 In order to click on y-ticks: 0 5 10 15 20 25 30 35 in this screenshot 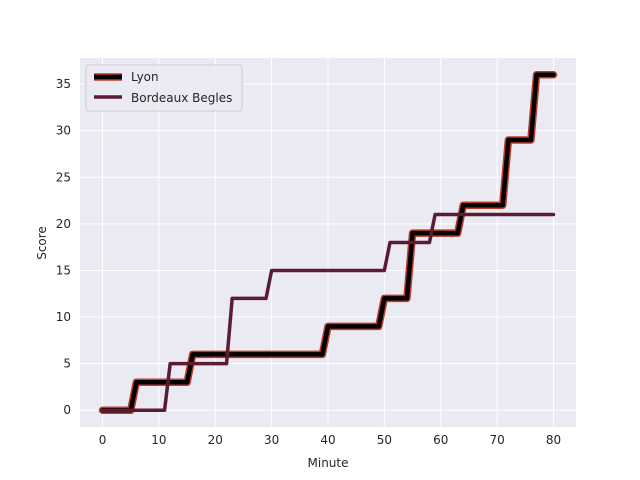, I will do `click(63, 247)`.